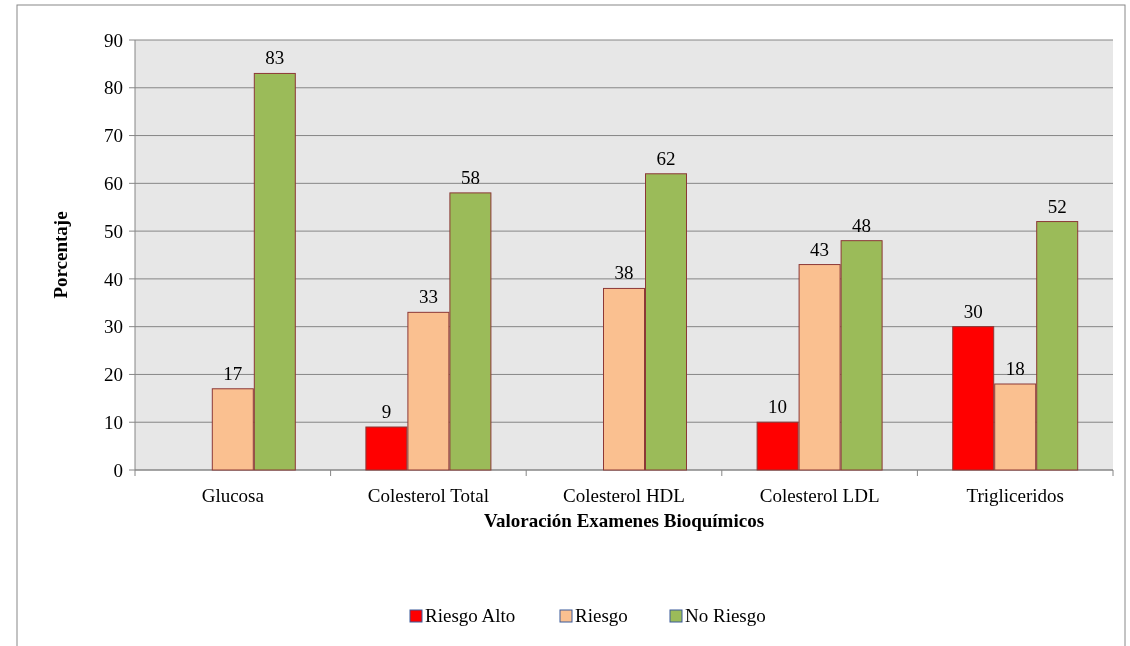 The width and height of the screenshot is (1130, 646). I want to click on data-label: 33, so click(428, 297).